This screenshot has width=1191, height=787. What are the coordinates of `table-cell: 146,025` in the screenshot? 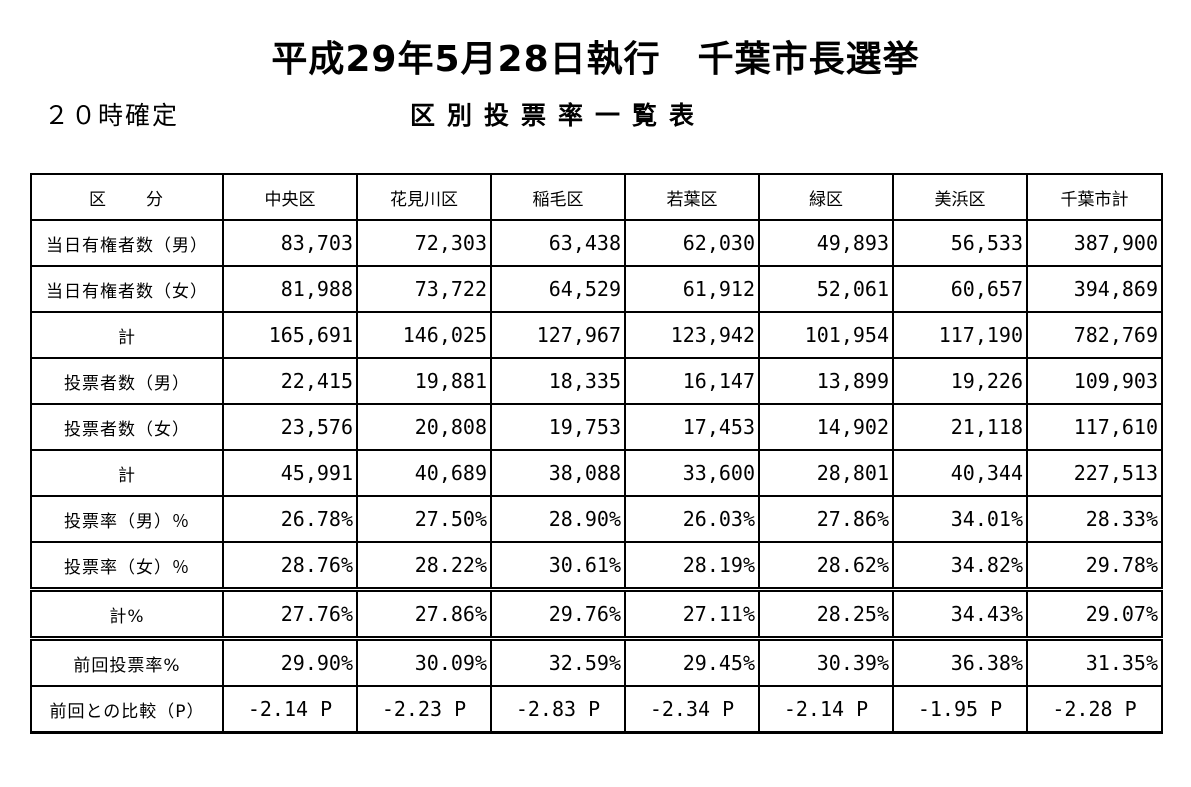 It's located at (424, 335).